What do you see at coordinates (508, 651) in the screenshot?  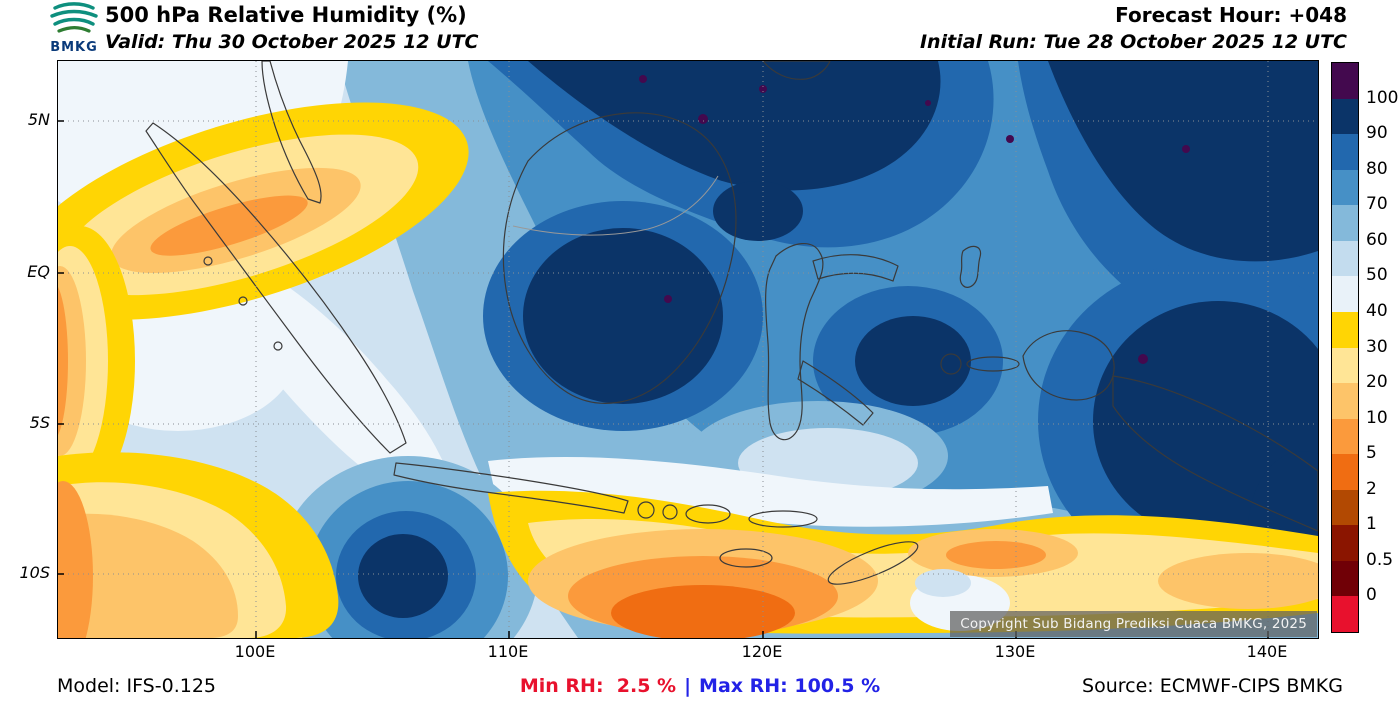 I see `lon-label: 110E` at bounding box center [508, 651].